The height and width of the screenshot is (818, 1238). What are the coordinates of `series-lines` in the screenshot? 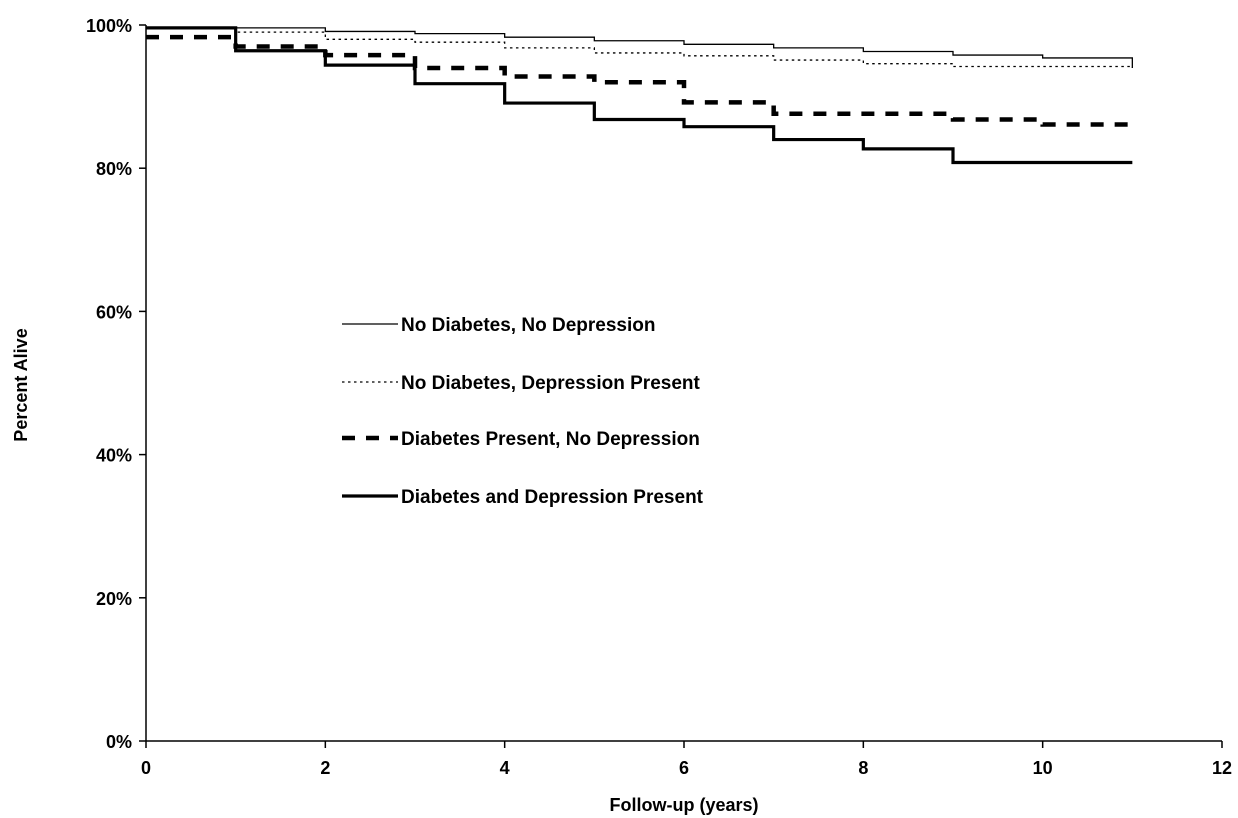 It's located at (640, 95).